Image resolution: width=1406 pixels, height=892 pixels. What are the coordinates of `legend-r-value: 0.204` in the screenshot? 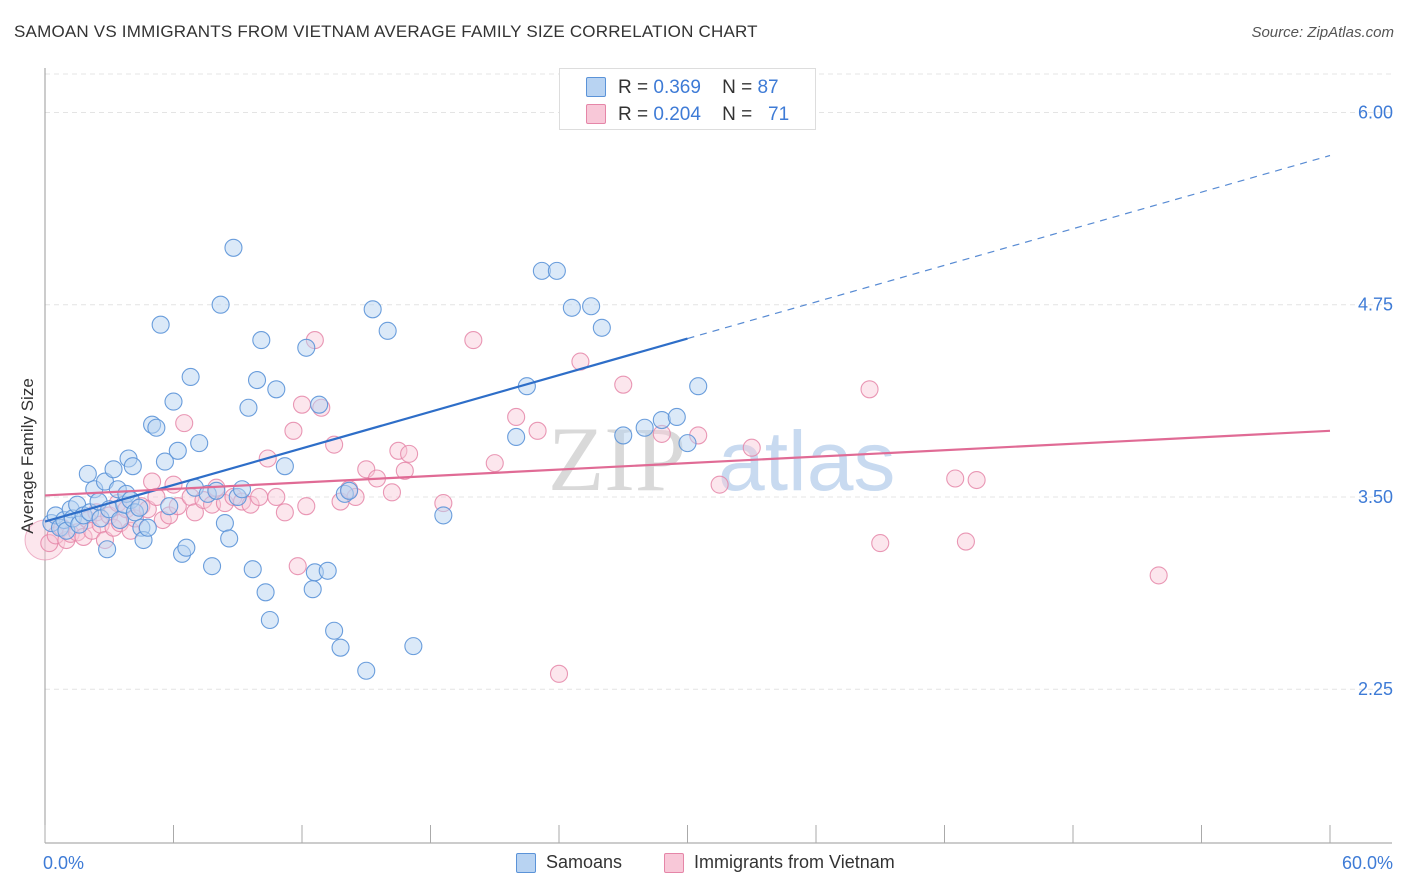 It's located at (677, 114).